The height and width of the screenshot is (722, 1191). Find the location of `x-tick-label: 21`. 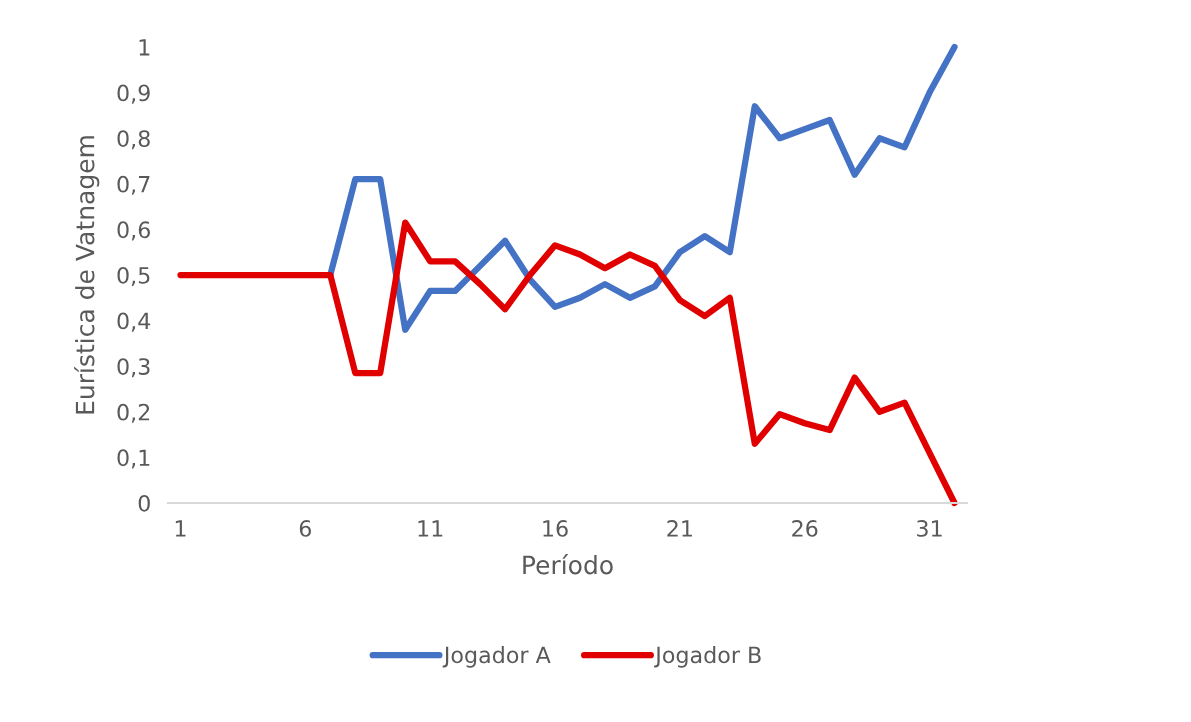

x-tick-label: 21 is located at coordinates (679, 528).